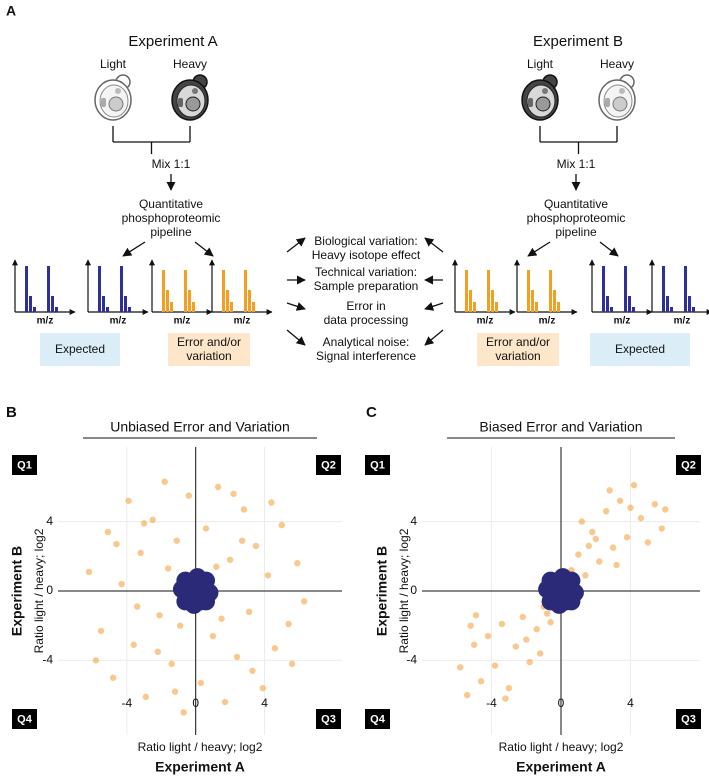  Describe the element at coordinates (377, 465) in the screenshot. I see `quadrant-label: Q1` at that location.